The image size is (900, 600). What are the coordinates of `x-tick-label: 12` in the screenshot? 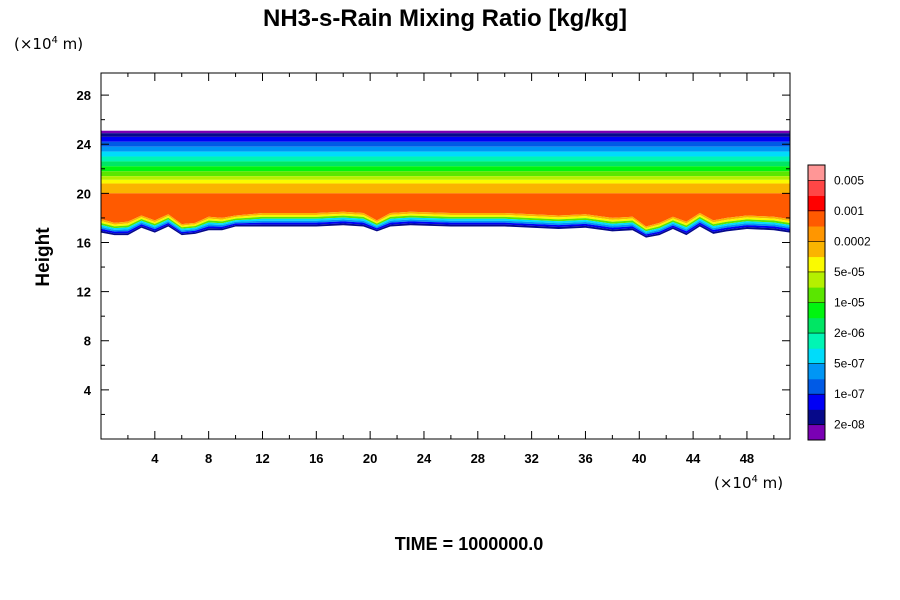 It's located at (262, 458).